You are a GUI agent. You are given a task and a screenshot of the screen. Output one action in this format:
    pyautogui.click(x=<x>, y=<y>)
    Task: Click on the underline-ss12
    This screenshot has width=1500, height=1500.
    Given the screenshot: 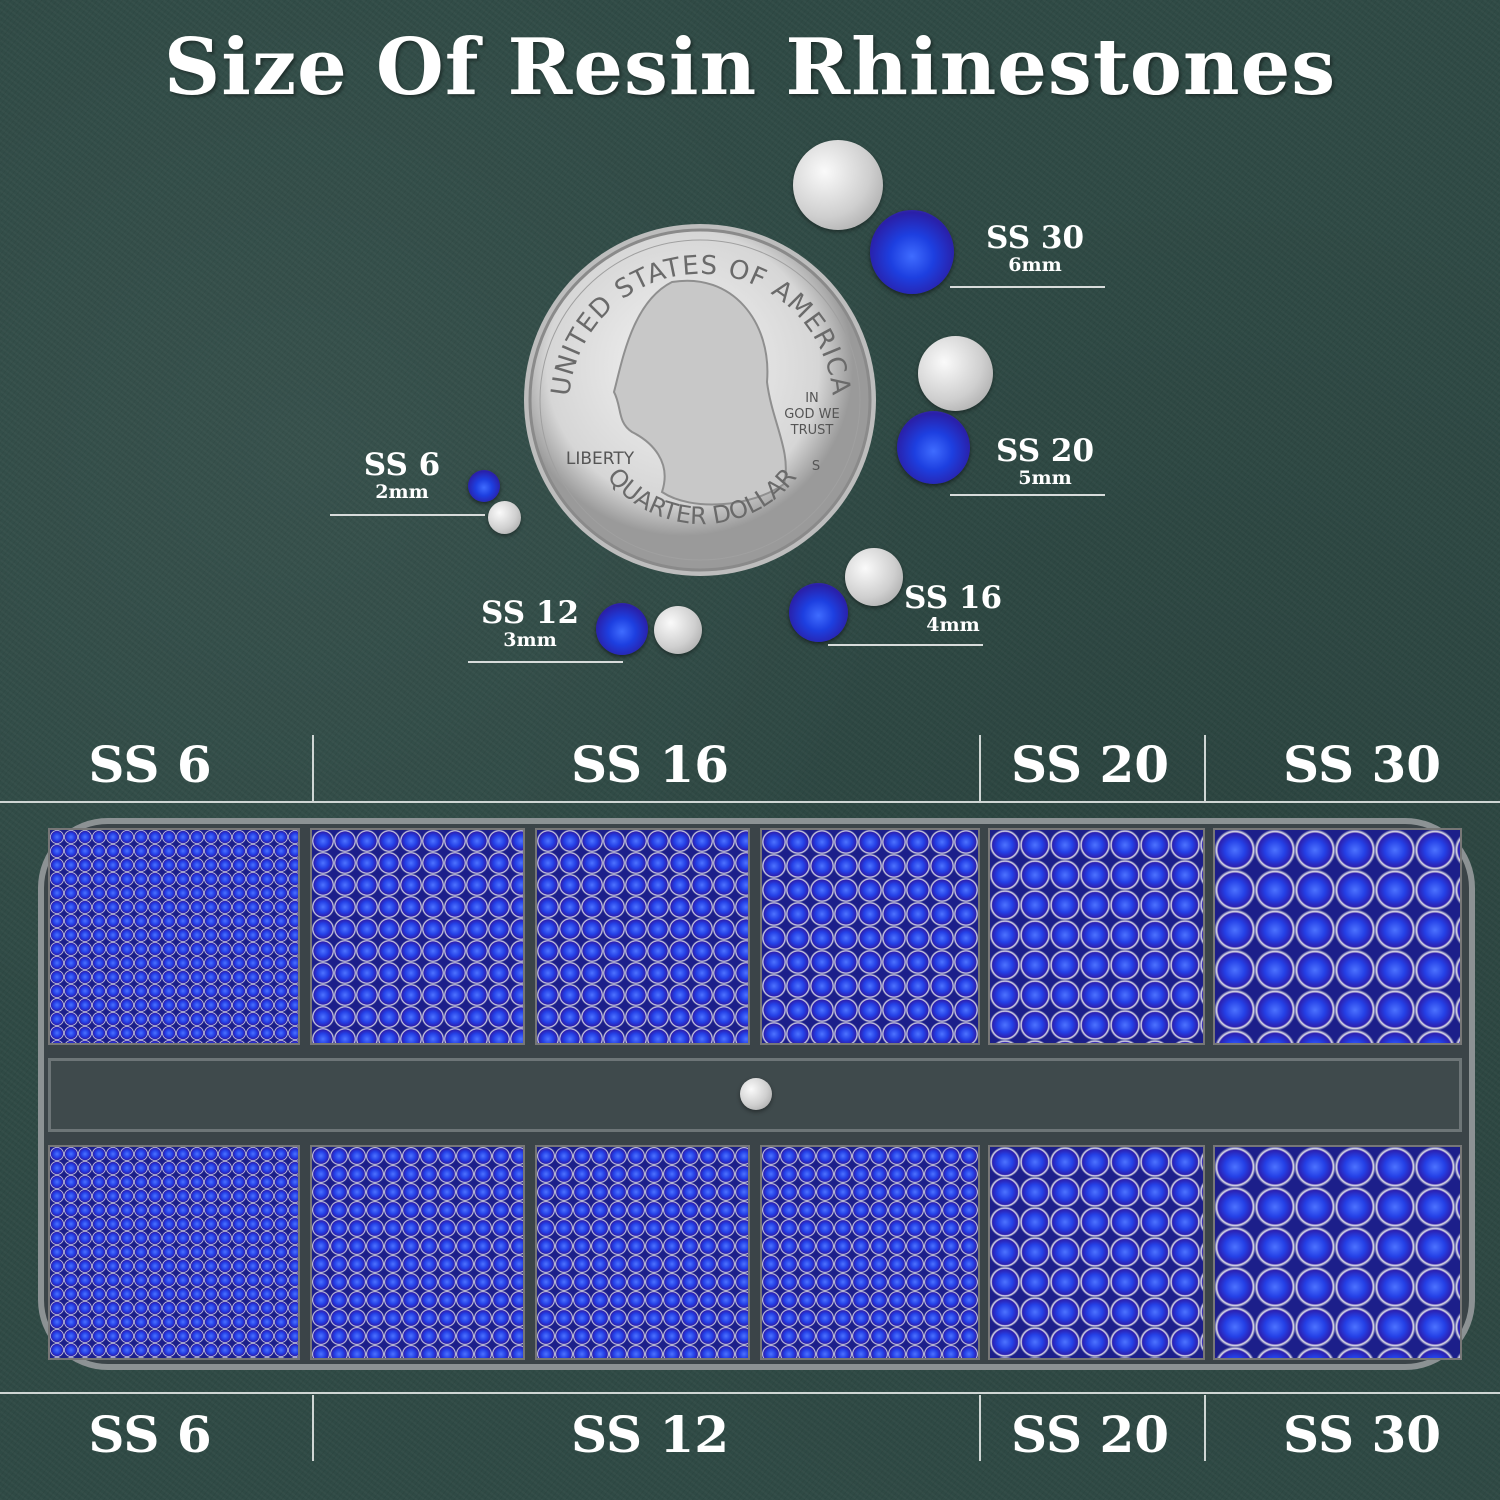 What is the action you would take?
    pyautogui.click(x=545, y=662)
    